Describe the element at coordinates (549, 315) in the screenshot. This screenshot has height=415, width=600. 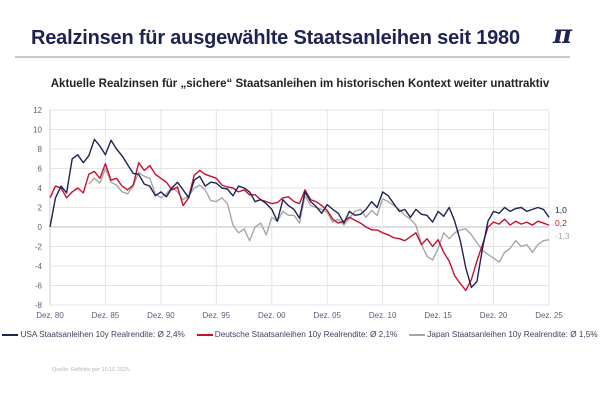
I see `x-tick-label: Dez. 25` at that location.